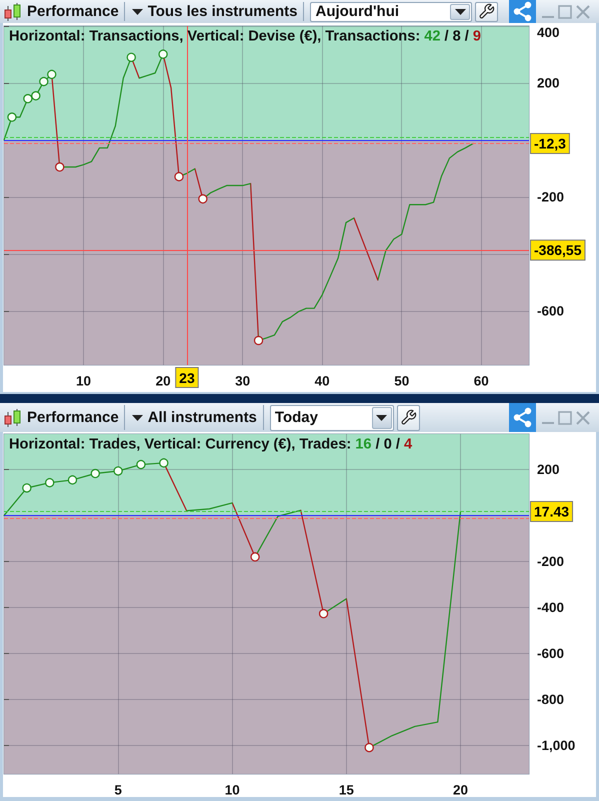 The image size is (599, 801). Describe the element at coordinates (346, 790) in the screenshot. I see `x-tick-label: 15` at that location.